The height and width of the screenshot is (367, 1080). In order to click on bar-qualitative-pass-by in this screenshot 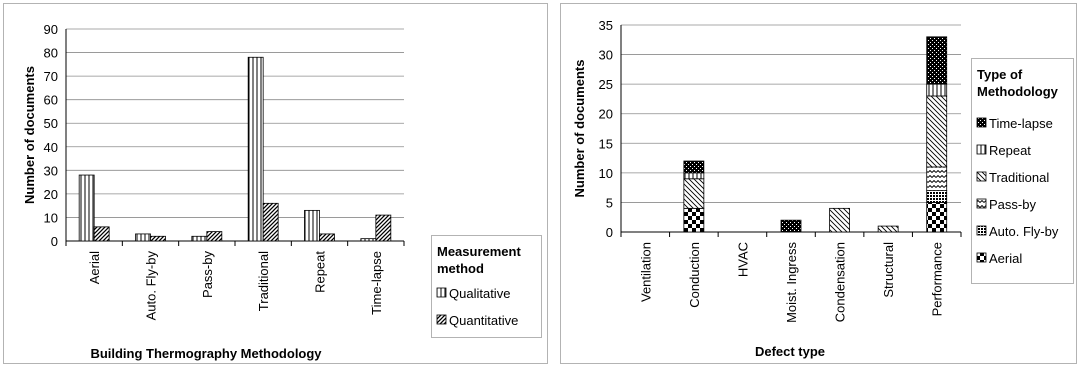, I will do `click(199, 238)`.